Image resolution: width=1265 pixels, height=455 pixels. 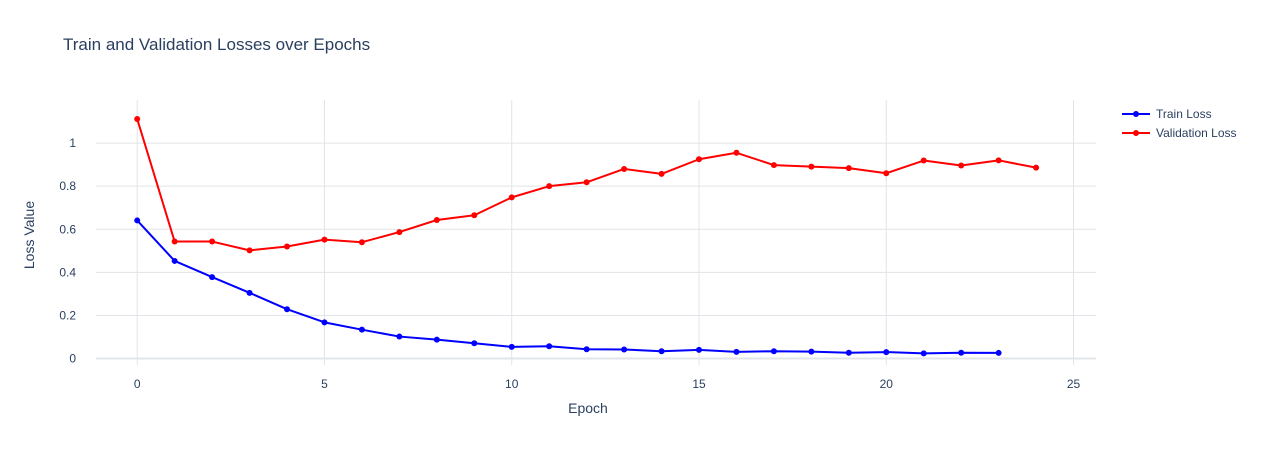 What do you see at coordinates (29, 235) in the screenshot?
I see `y-axis-title: Loss Value` at bounding box center [29, 235].